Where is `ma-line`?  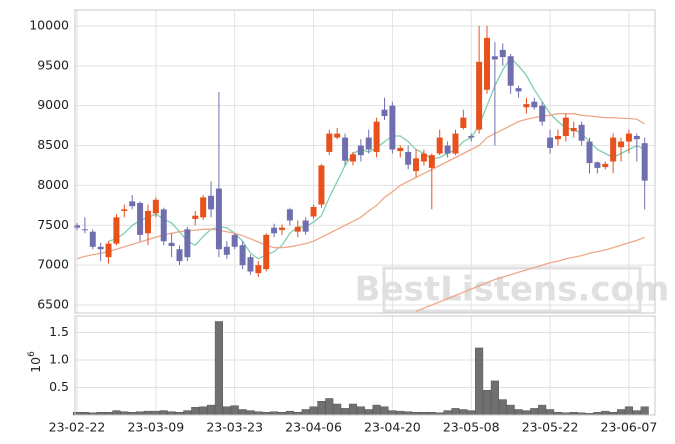
ma-line is located at coordinates (530, 274).